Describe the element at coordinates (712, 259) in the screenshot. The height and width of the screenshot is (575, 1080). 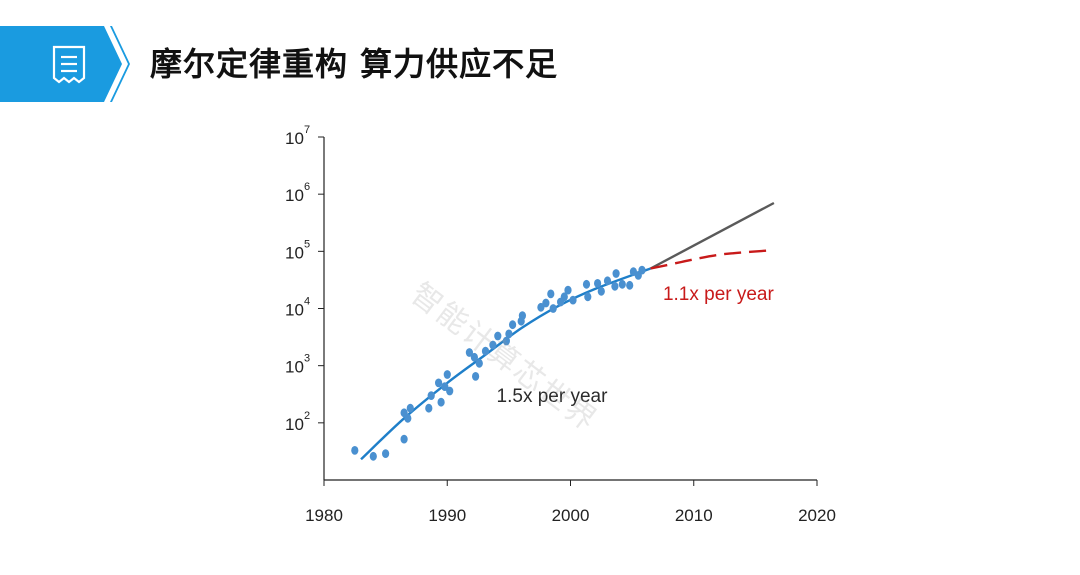
I see `slowdown-curve-1.1x` at that location.